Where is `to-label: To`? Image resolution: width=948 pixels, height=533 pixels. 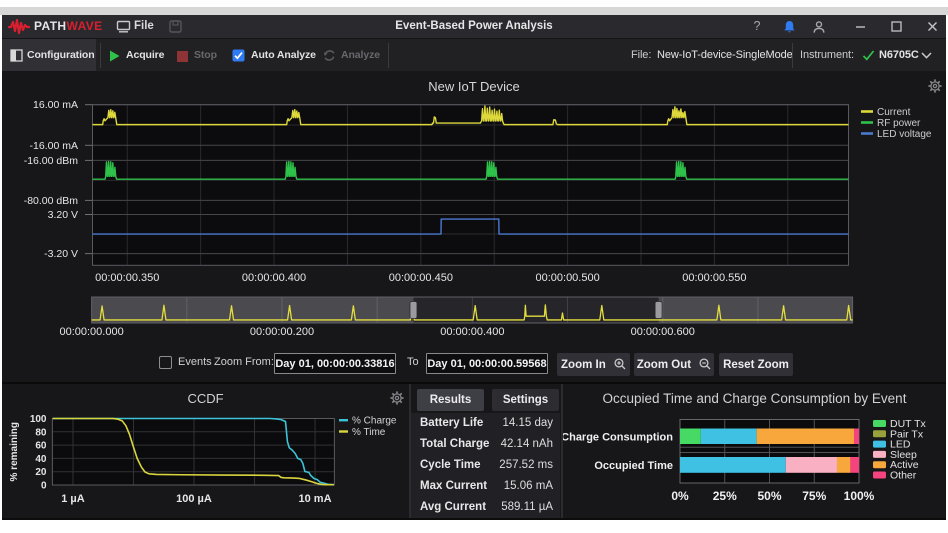 to-label: To is located at coordinates (413, 362).